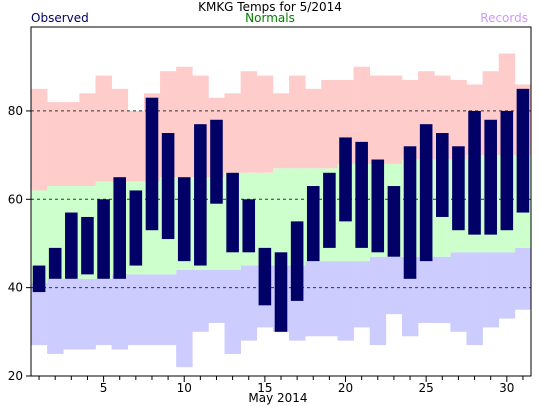 This screenshot has width=540, height=406. What do you see at coordinates (264, 388) in the screenshot?
I see `x-tick-label: 15` at bounding box center [264, 388].